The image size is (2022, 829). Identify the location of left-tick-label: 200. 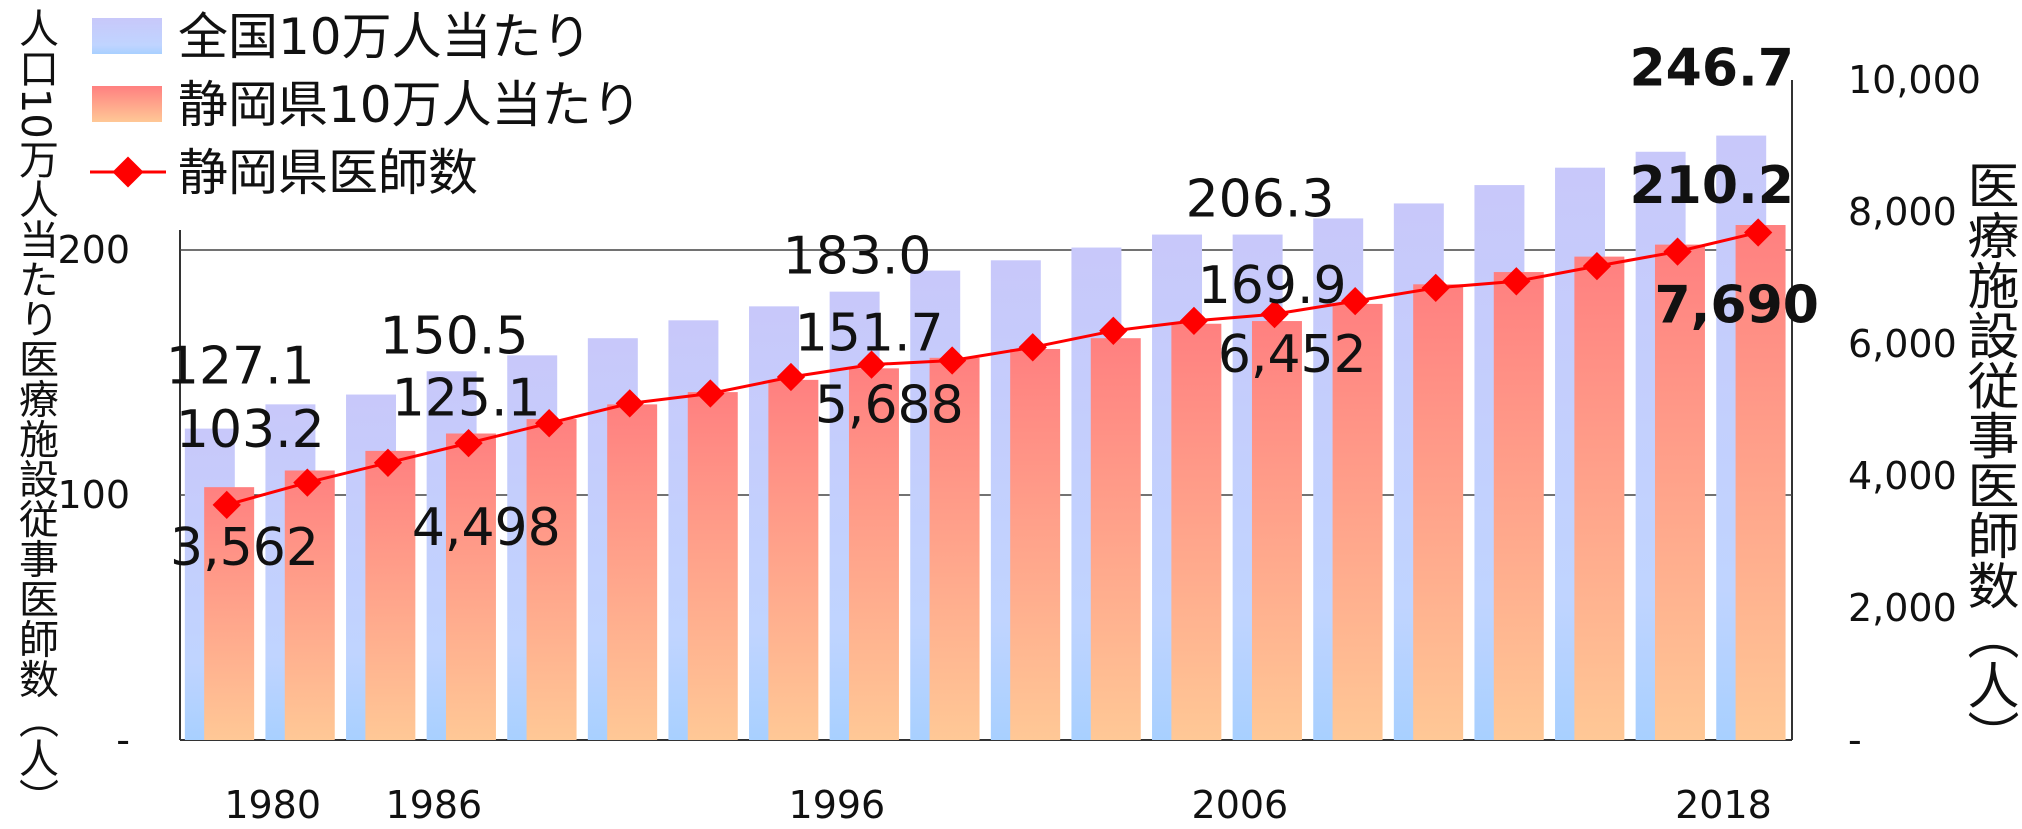
(93, 250).